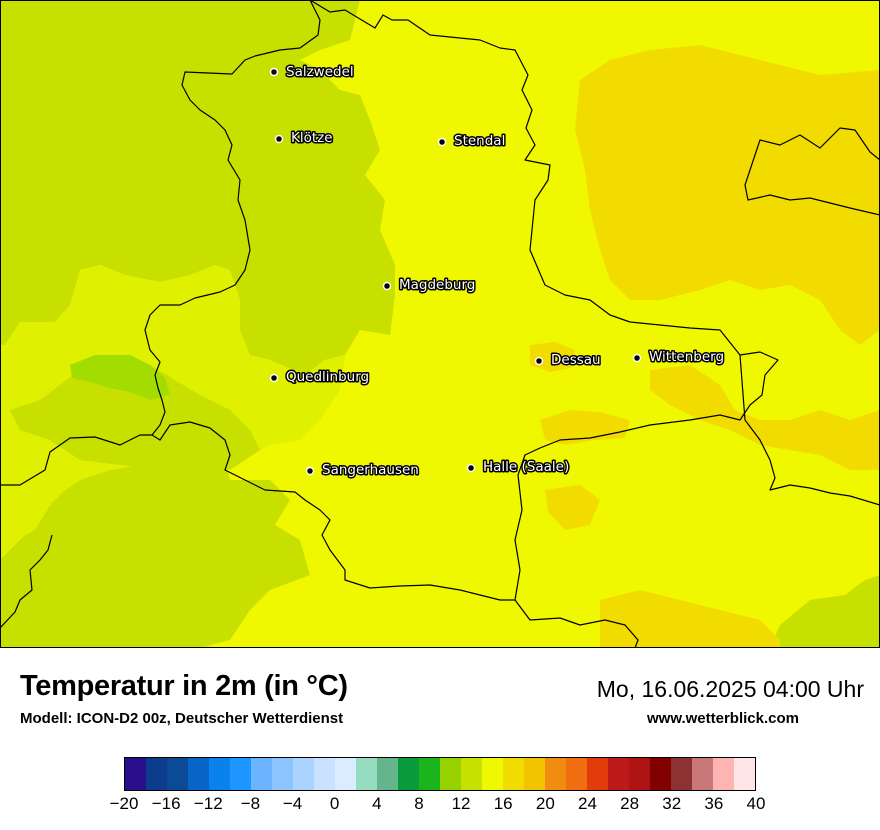 Image resolution: width=880 pixels, height=830 pixels. Describe the element at coordinates (672, 803) in the screenshot. I see `color-scale-tick-label: 32` at that location.